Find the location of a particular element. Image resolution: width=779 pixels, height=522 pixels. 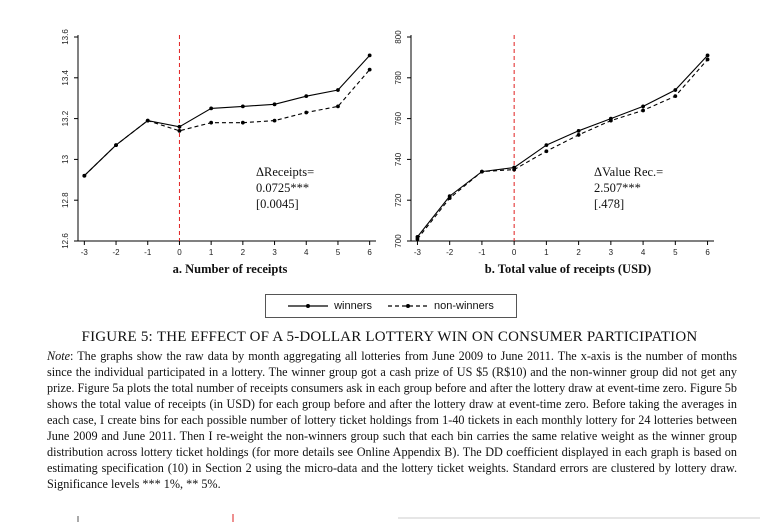

legend-solid-line-icon is located at coordinates (308, 306).